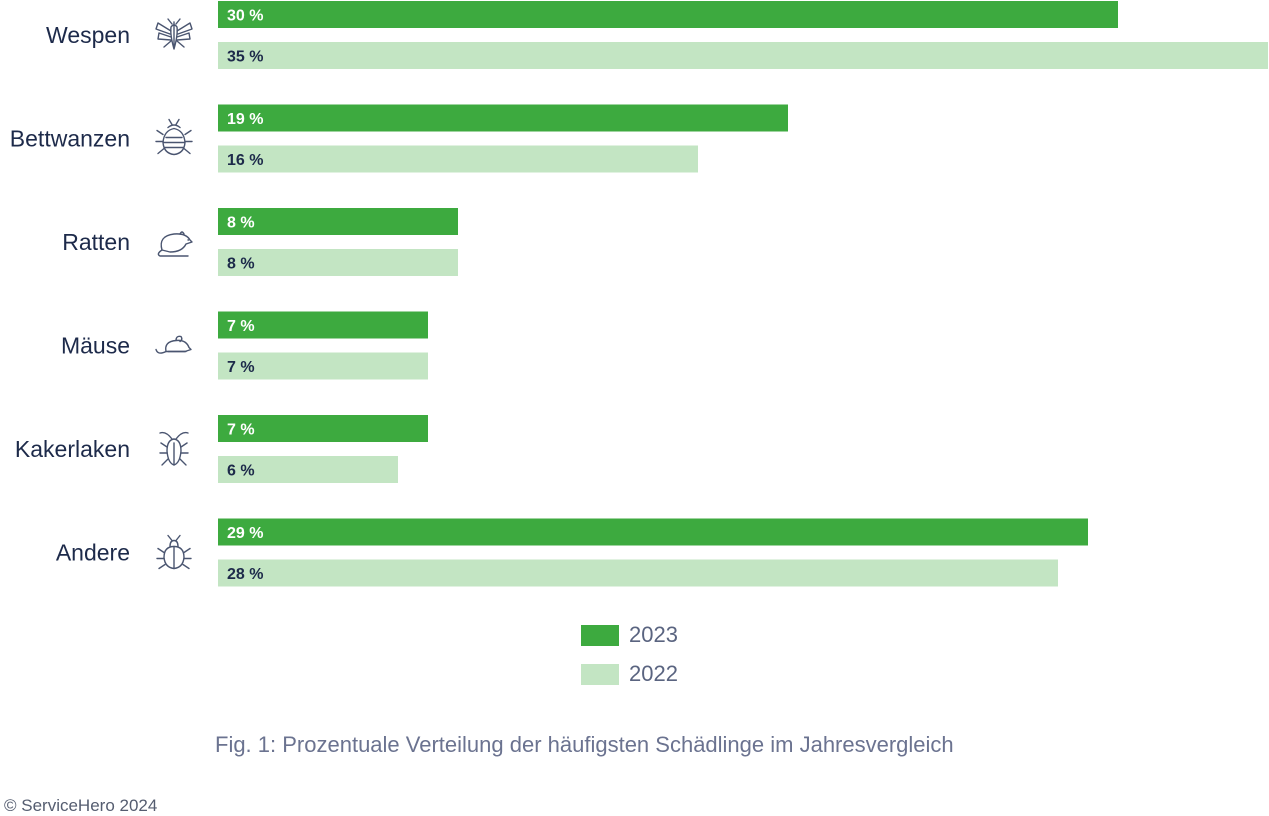  Describe the element at coordinates (72, 449) in the screenshot. I see `category-label-4: Kakerlaken` at that location.